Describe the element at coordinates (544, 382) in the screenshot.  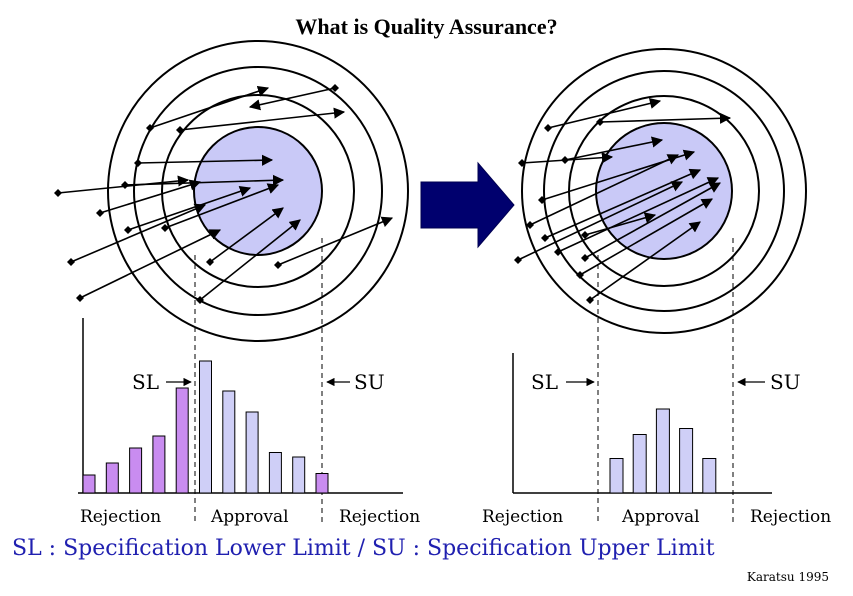
I see `right-sl-label: SL` at that location.